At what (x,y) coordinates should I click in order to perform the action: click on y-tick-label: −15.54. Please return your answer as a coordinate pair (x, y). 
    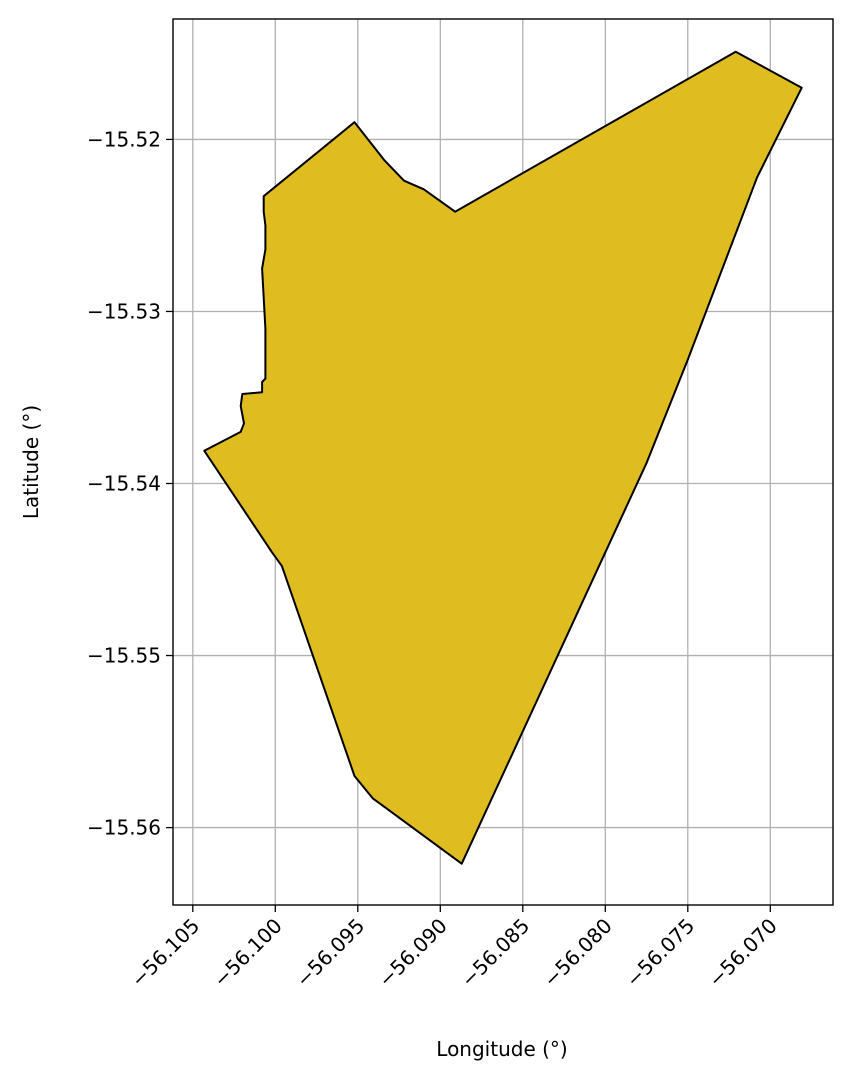
    Looking at the image, I should click on (124, 484).